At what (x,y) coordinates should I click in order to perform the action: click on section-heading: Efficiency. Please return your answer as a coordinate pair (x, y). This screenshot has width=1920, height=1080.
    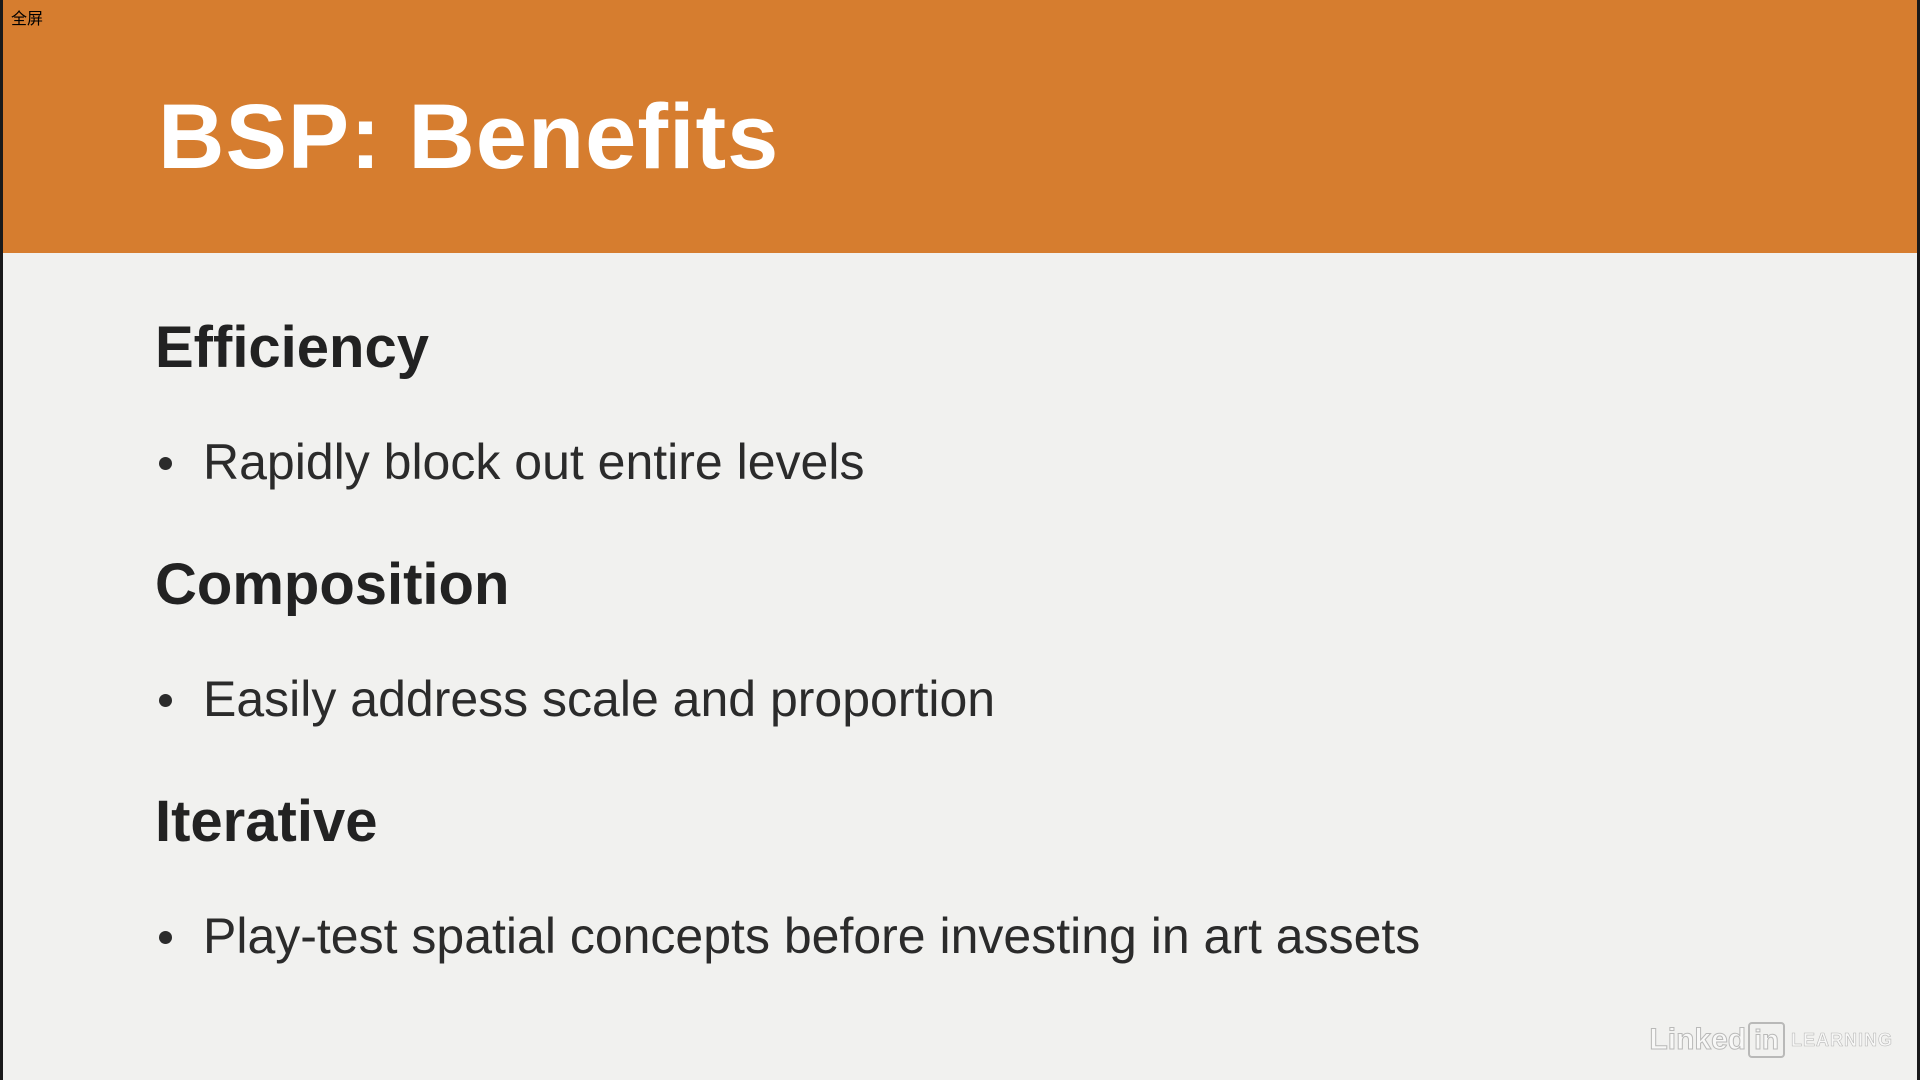
    Looking at the image, I should click on (292, 347).